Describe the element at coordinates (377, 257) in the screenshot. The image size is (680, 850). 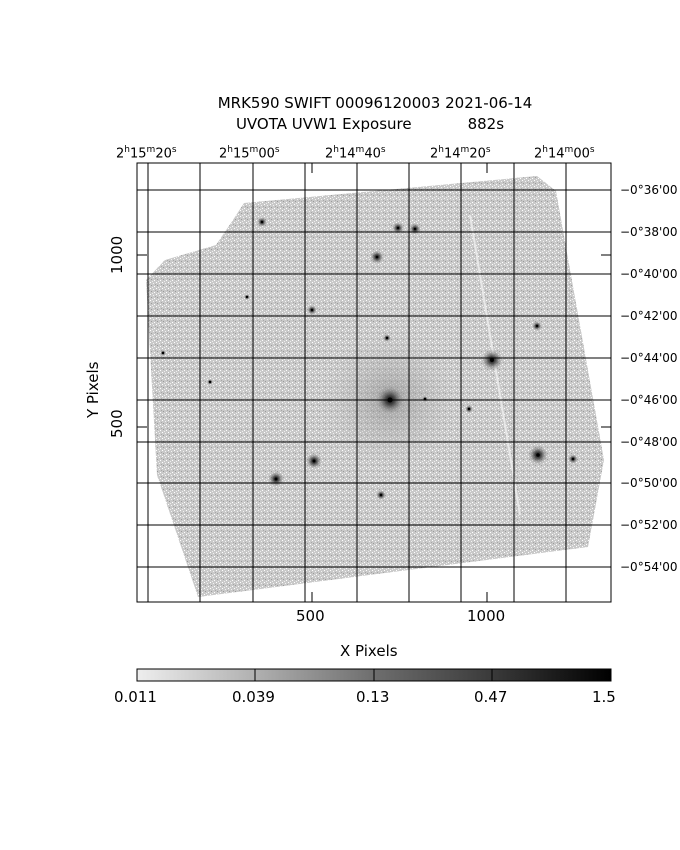
I see `source-n1-core` at that location.